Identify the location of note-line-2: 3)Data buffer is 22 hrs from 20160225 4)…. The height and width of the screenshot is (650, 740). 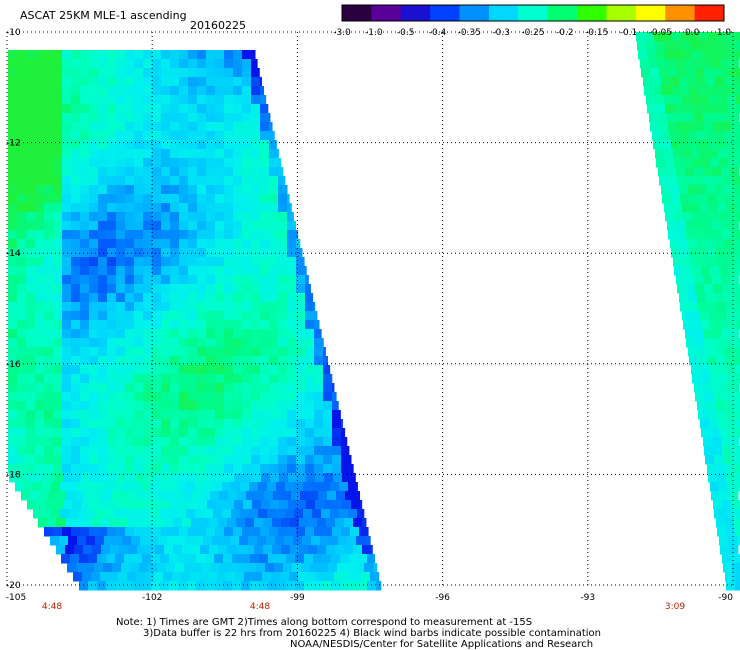
(372, 633).